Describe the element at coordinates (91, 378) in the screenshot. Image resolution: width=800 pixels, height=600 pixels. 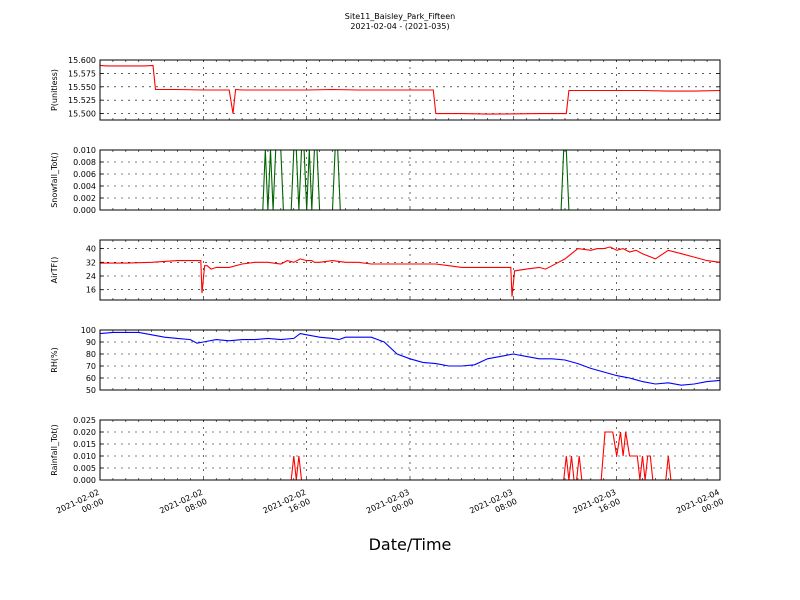
I see `y-tick-label: 60` at that location.